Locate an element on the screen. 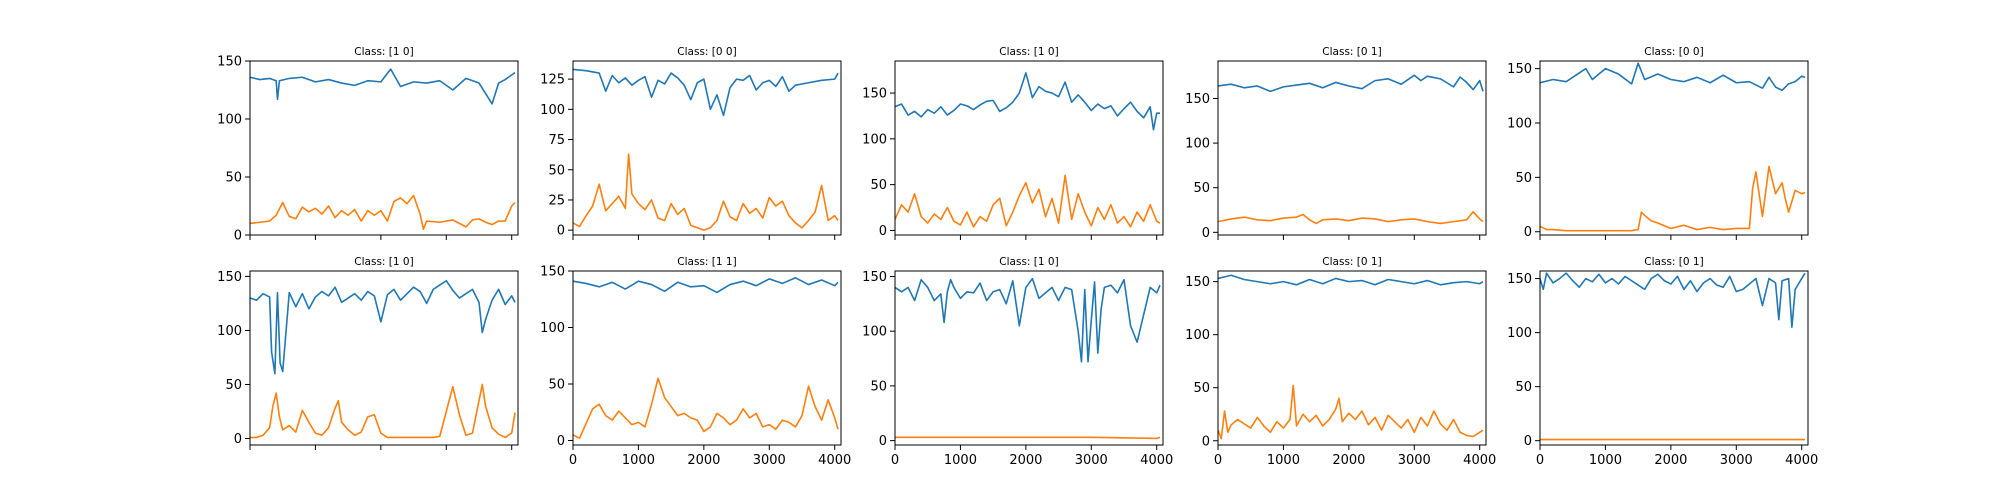  subplot-5: Class: [0 0] 0 50 100 150 is located at coordinates (1658, 143).